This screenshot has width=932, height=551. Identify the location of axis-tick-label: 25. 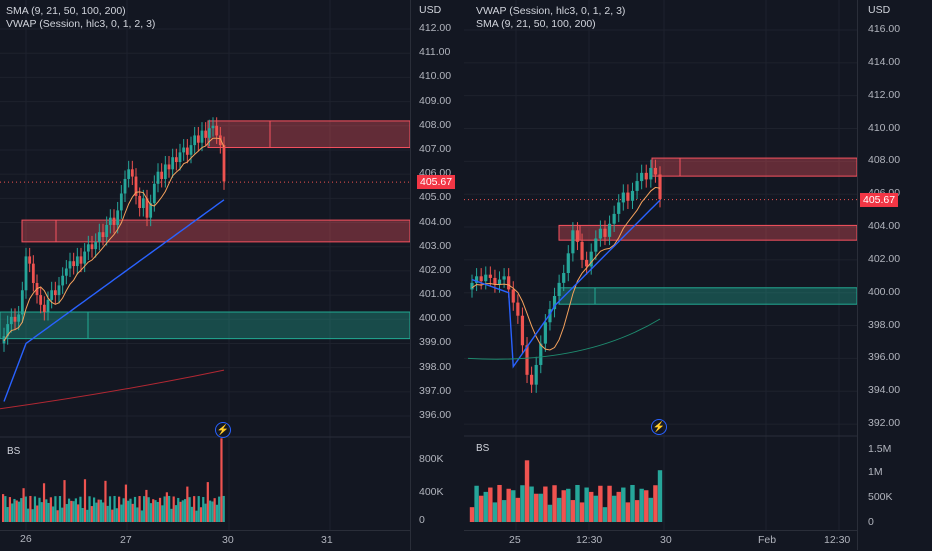
(515, 540).